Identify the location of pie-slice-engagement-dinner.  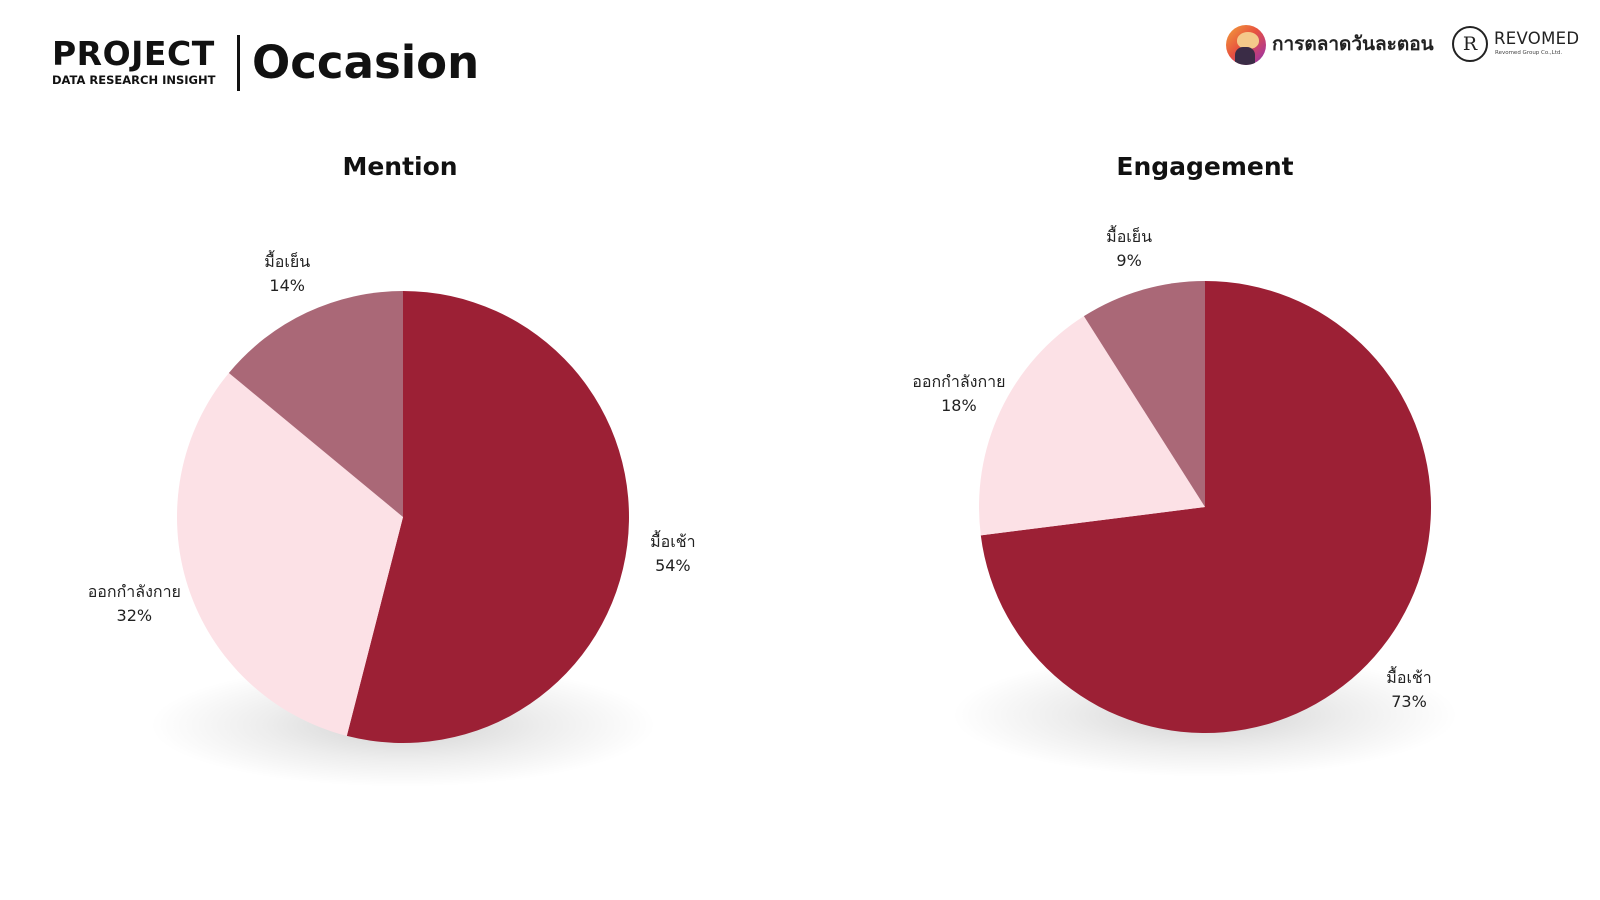
(1144, 394).